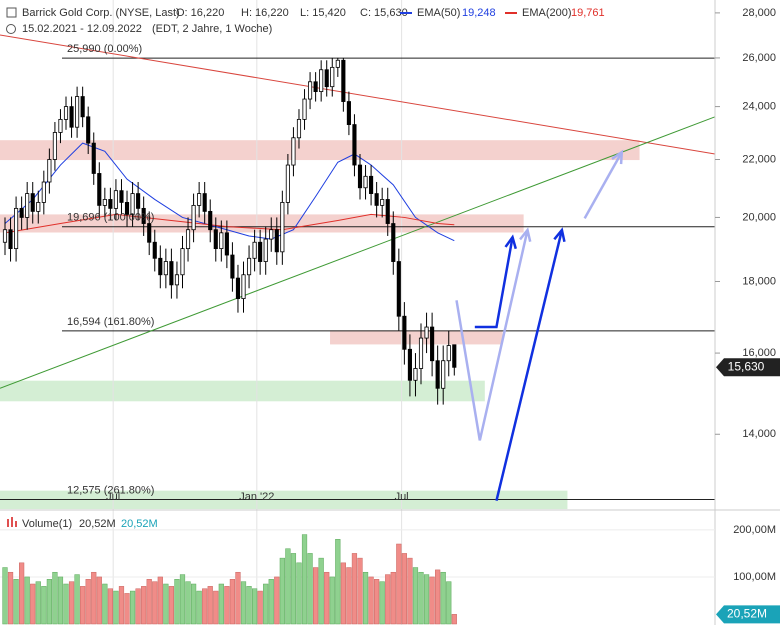  What do you see at coordinates (759, 281) in the screenshot?
I see `y-tick-label: 18,000` at bounding box center [759, 281].